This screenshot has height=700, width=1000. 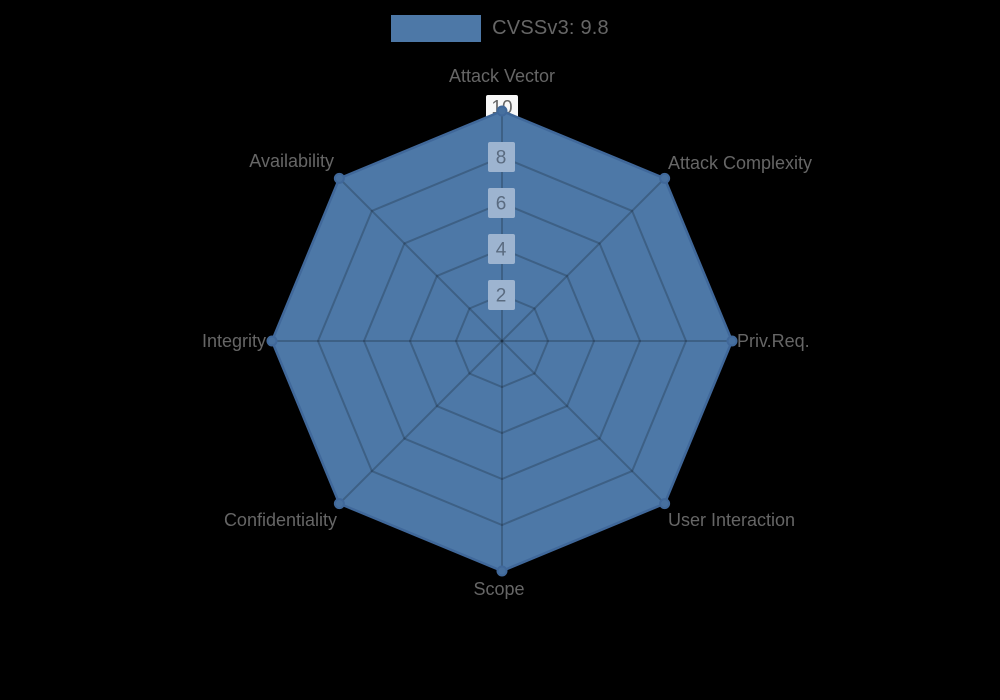 What do you see at coordinates (291, 161) in the screenshot?
I see `axis-label-availability: Availability` at bounding box center [291, 161].